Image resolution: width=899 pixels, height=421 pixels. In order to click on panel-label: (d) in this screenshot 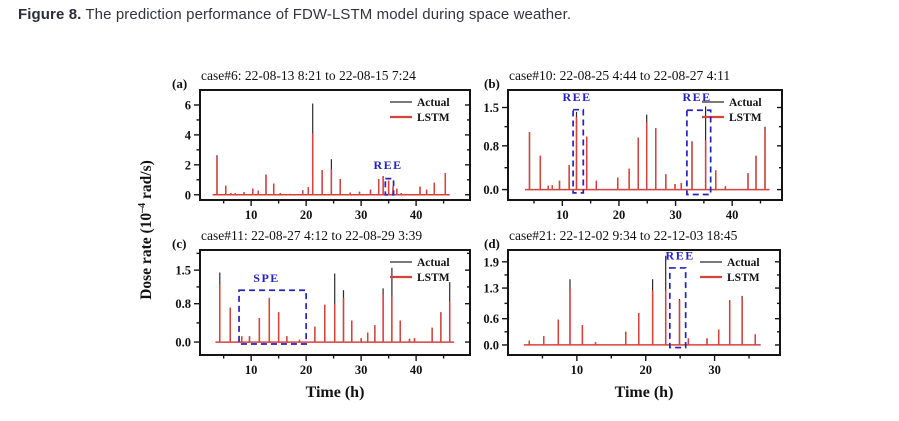, I will do `click(492, 243)`.